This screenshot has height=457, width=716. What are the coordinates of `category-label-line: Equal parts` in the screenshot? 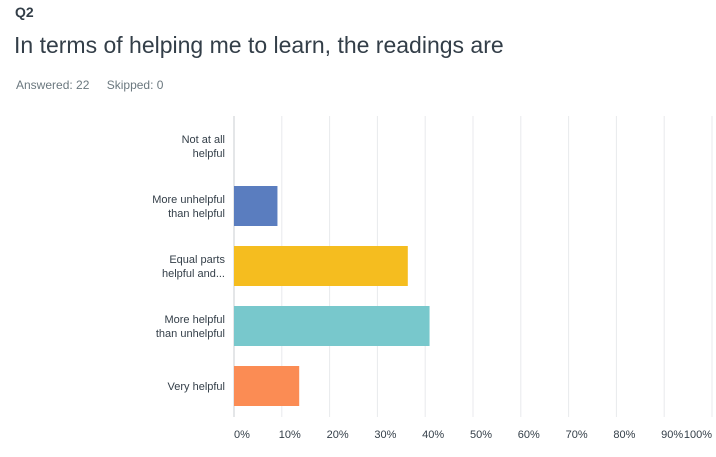 It's located at (197, 260).